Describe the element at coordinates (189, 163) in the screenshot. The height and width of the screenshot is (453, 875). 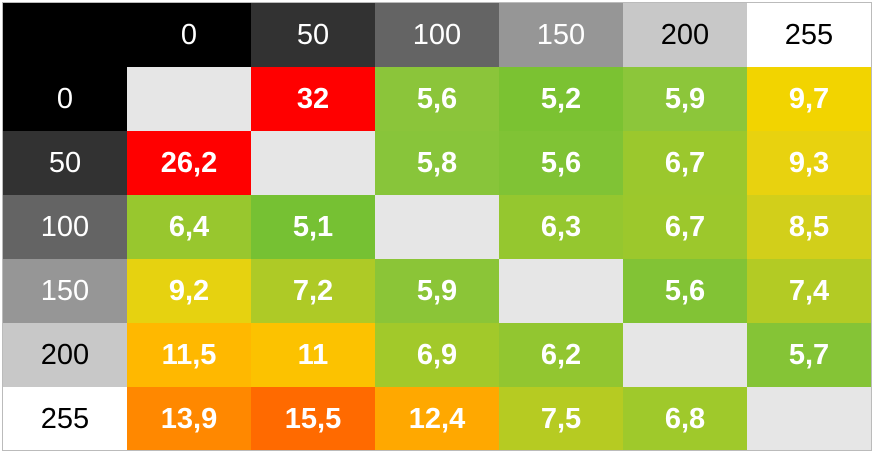
I see `value-cell: 26,2` at that location.